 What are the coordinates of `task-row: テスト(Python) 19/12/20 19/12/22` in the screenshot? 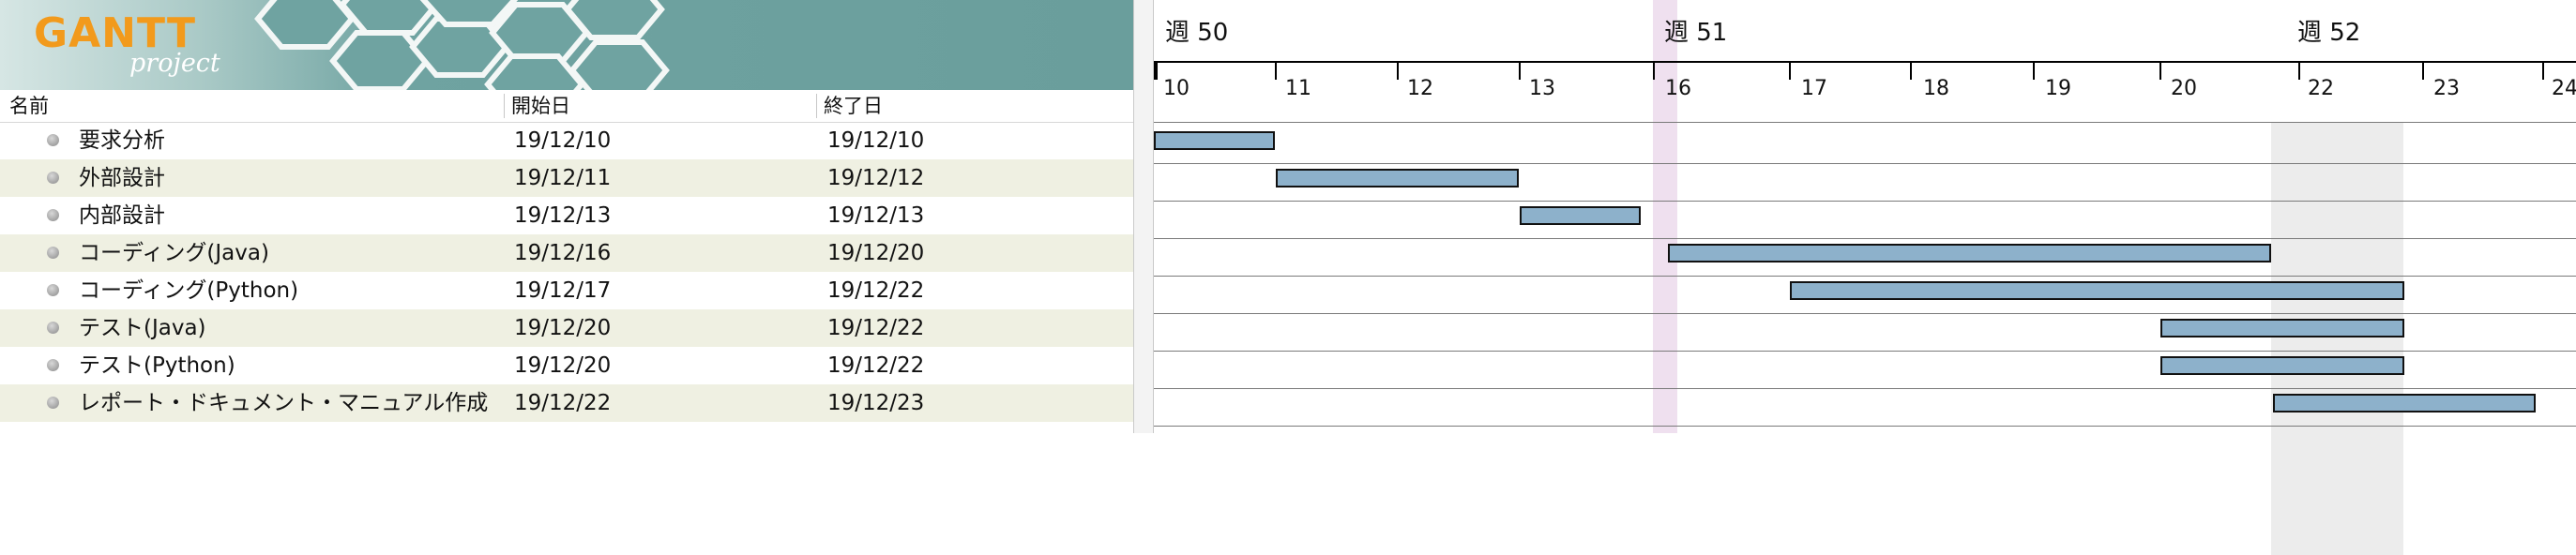 It's located at (566, 365).